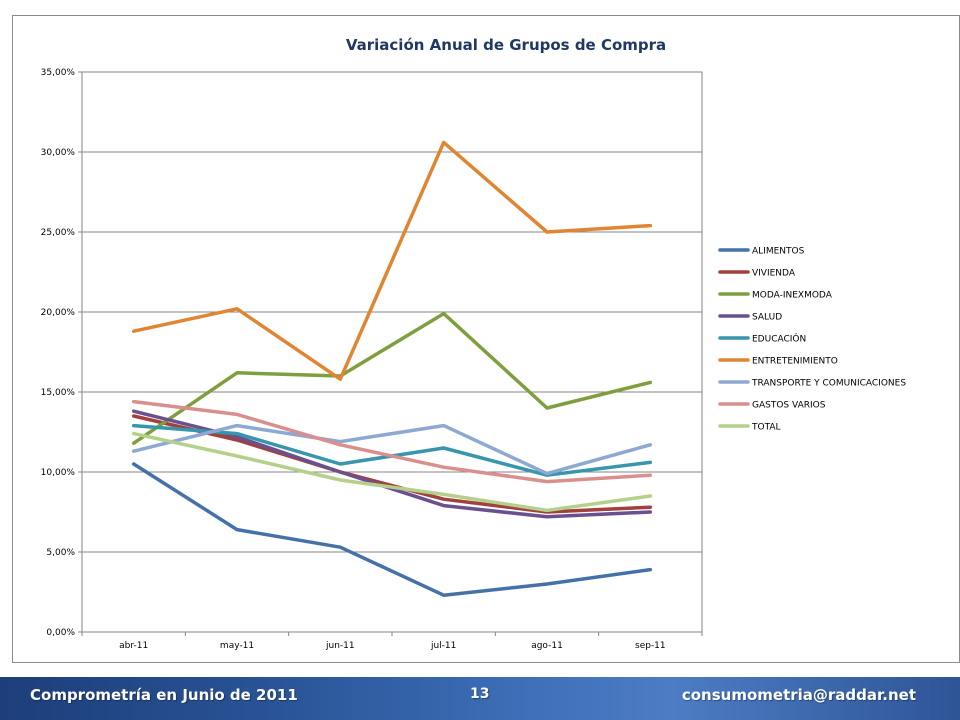  Describe the element at coordinates (58, 73) in the screenshot. I see `y-tick-label: 35,00%` at that location.